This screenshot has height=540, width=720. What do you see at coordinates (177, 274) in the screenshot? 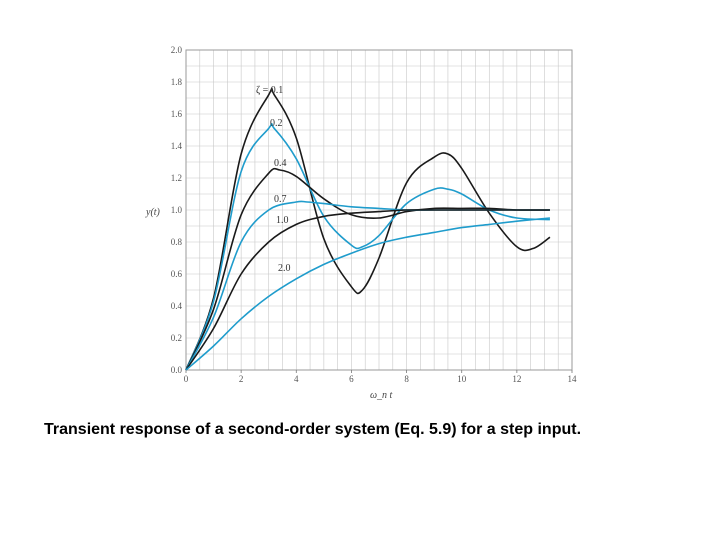
I see `y-tick-label: 0.6` at bounding box center [177, 274].